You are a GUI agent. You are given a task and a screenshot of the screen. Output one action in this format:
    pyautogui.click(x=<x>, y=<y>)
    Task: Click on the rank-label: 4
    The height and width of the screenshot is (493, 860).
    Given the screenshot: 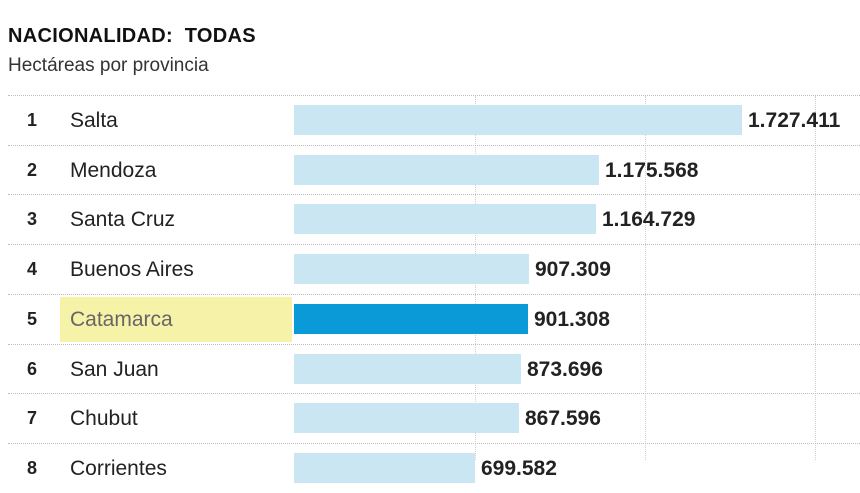 What is the action you would take?
    pyautogui.click(x=31, y=269)
    